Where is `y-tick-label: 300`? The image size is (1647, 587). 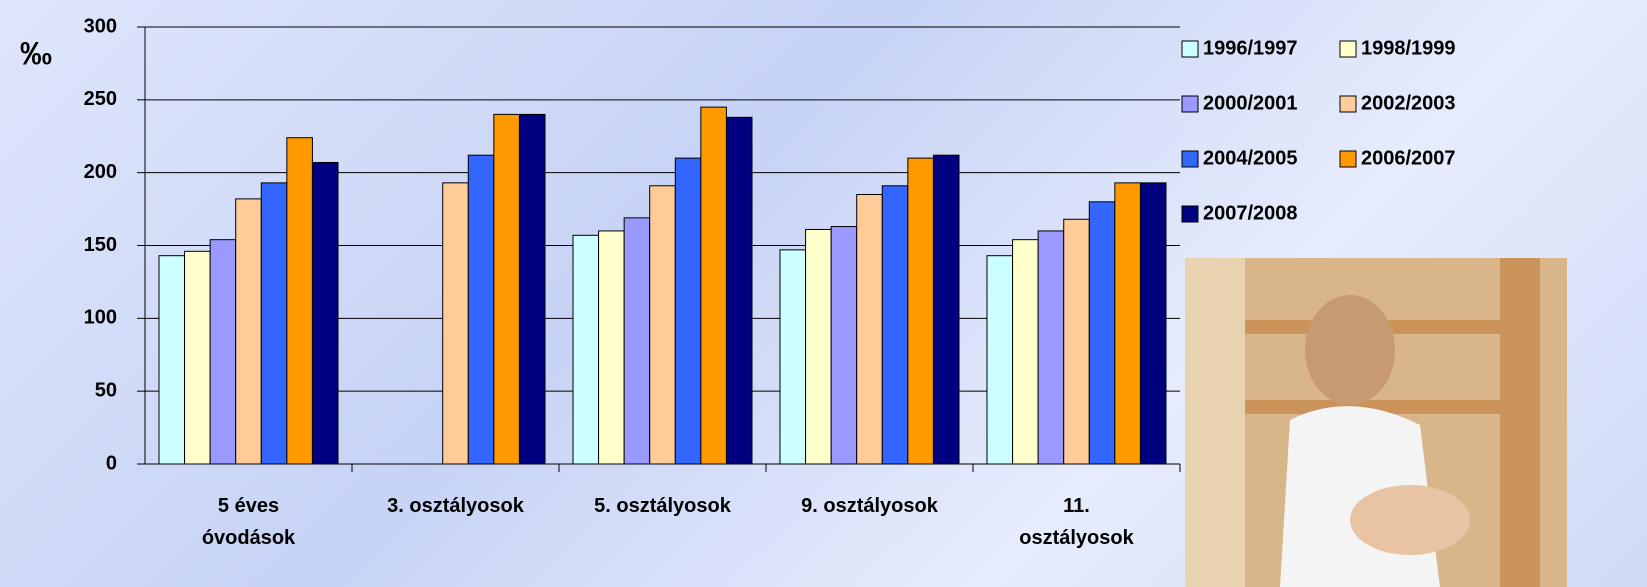 y-tick-label: 300 is located at coordinates (100, 26).